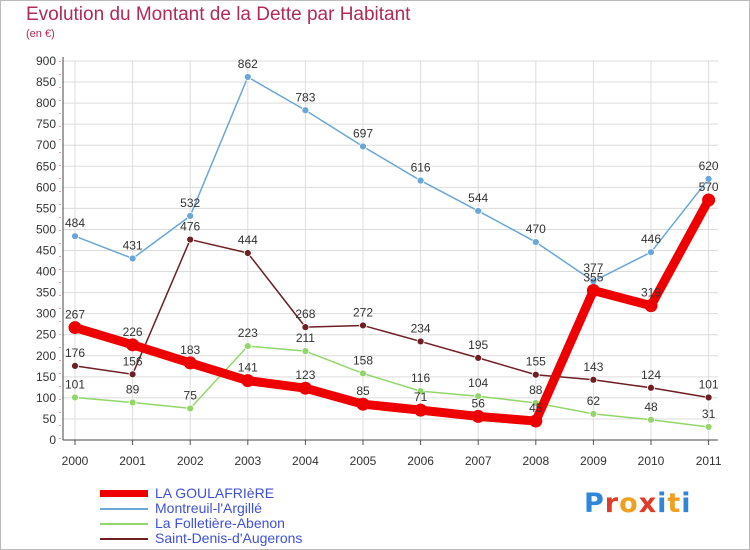 The image size is (750, 550). What do you see at coordinates (190, 227) in the screenshot?
I see `data-label: 476` at bounding box center [190, 227].